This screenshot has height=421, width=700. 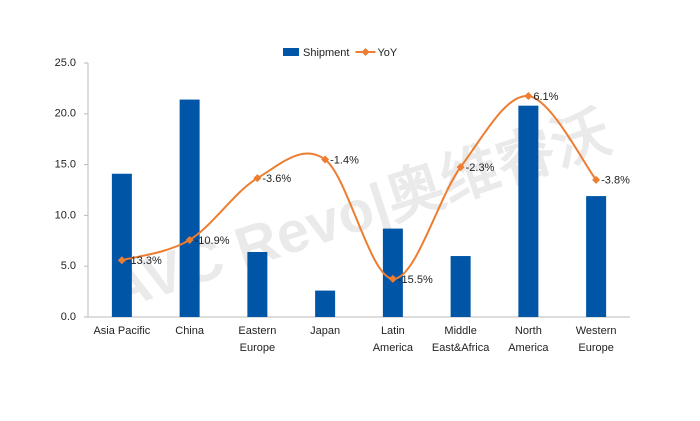 I want to click on data-label: 6.1%, so click(x=545, y=97).